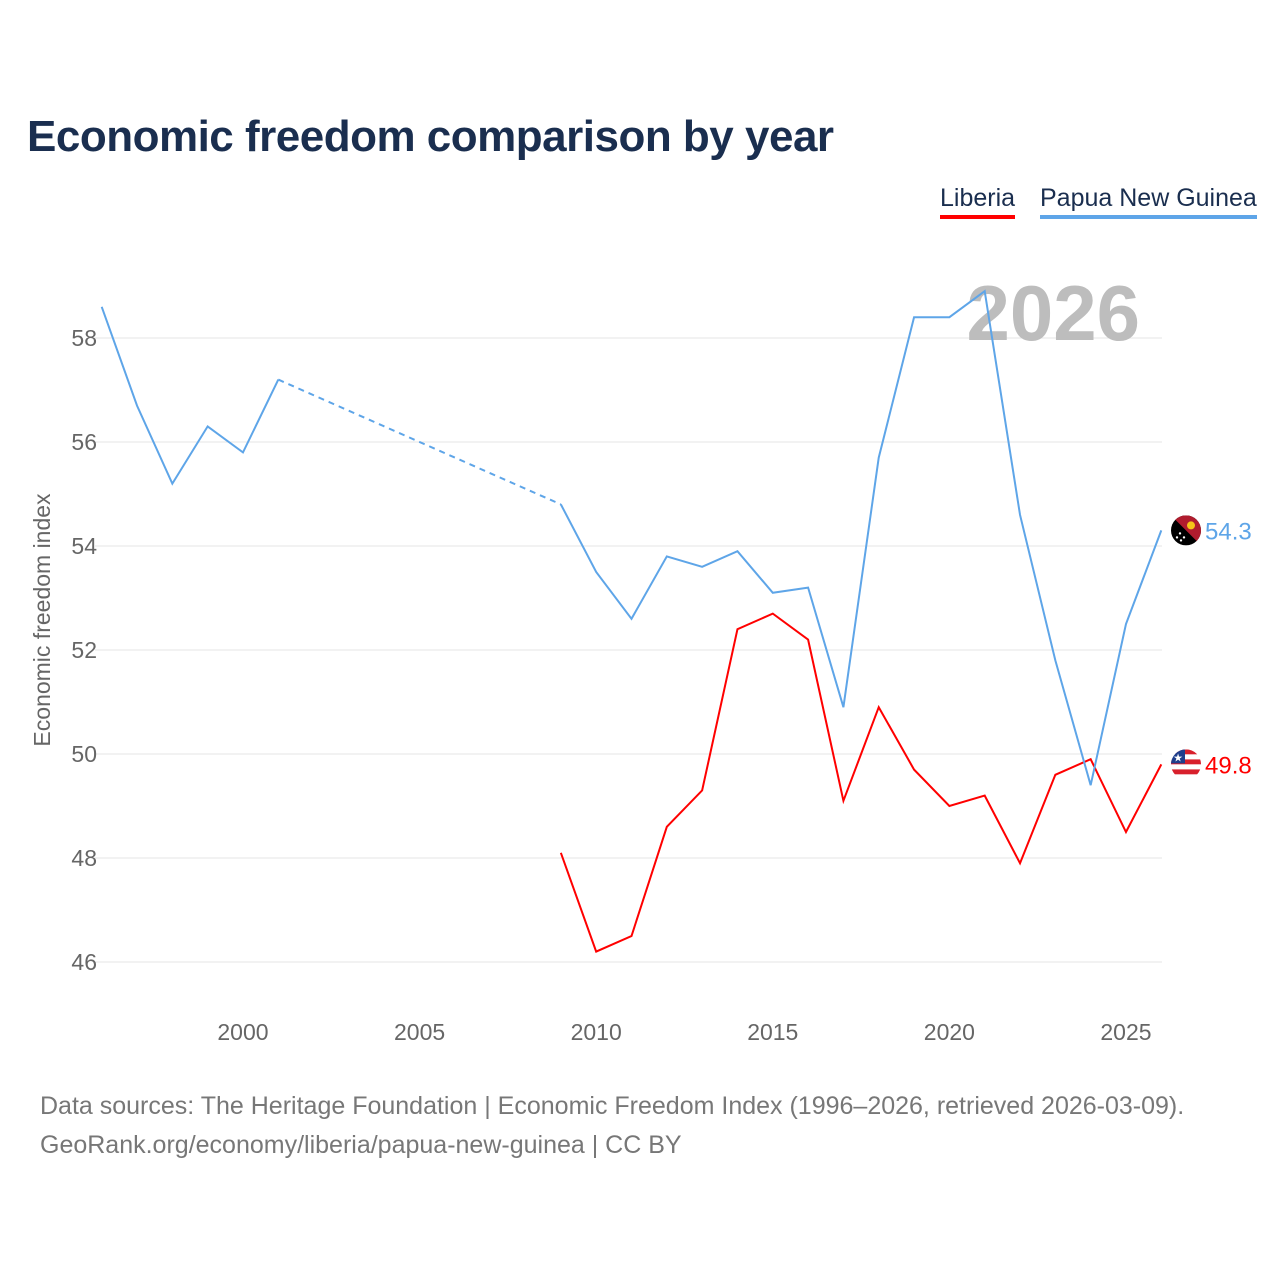 The height and width of the screenshot is (1280, 1280). What do you see at coordinates (430, 136) in the screenshot?
I see `chart-title: Economic freedom comparison by year` at bounding box center [430, 136].